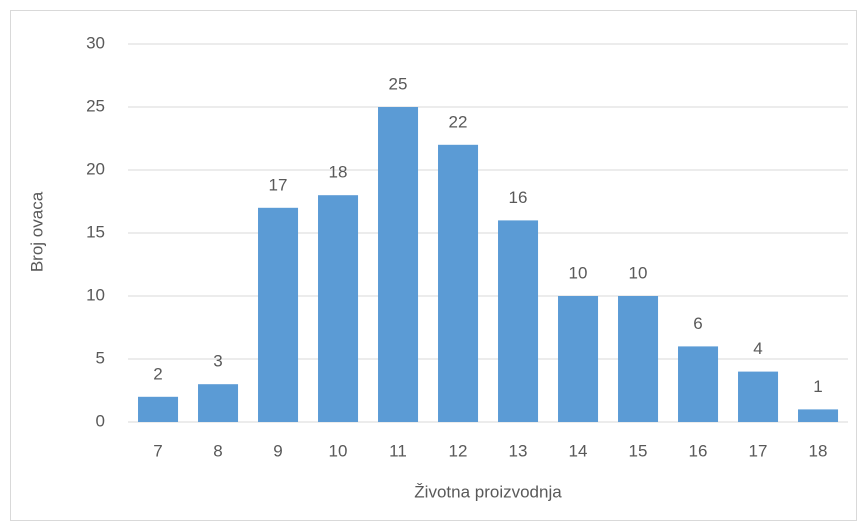 Image resolution: width=867 pixels, height=531 pixels. Describe the element at coordinates (217, 361) in the screenshot. I see `data-label: 3` at that location.